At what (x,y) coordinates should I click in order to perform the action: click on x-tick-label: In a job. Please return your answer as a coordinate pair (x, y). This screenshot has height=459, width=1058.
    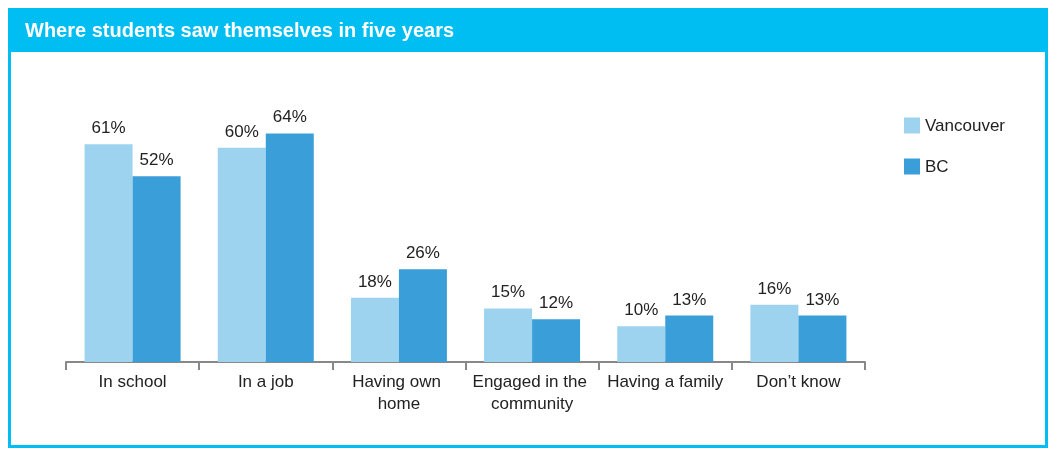
    Looking at the image, I should click on (265, 381).